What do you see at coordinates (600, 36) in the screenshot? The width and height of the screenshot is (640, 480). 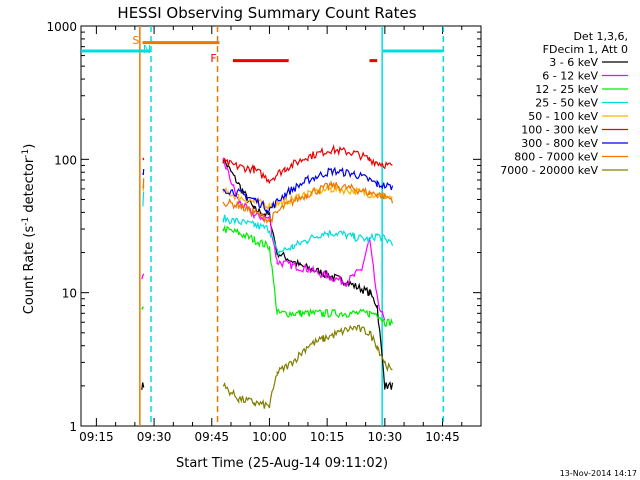 I see `legend-header-line1: Det 1,3,6,` at bounding box center [600, 36].